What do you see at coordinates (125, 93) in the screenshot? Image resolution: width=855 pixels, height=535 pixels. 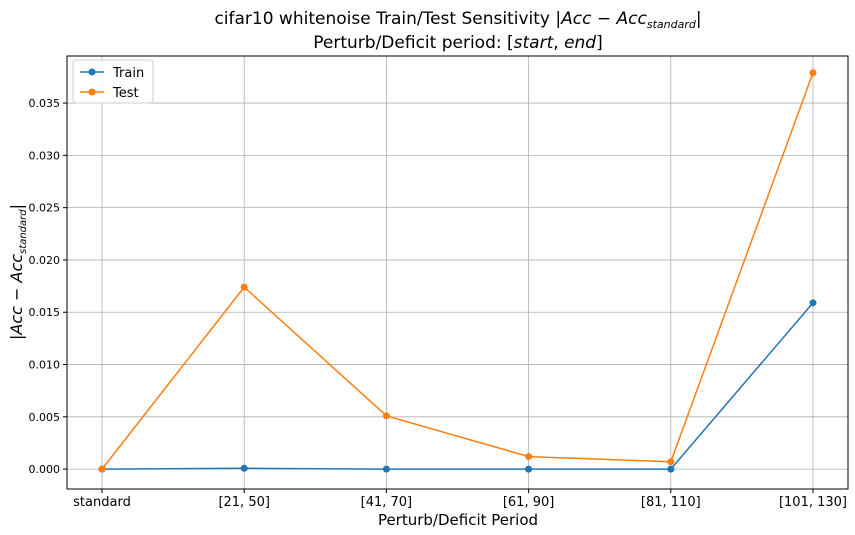 I see `legend-label-test: Test` at bounding box center [125, 93].